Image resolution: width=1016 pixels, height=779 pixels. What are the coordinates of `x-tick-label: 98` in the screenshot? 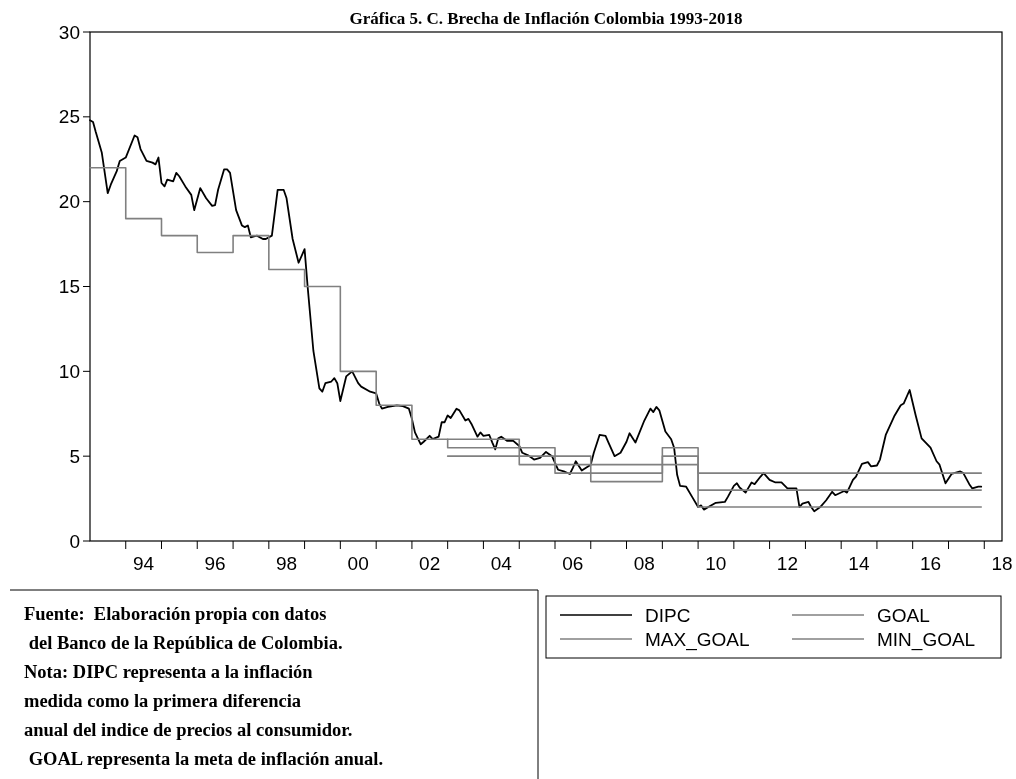 It's located at (286, 563).